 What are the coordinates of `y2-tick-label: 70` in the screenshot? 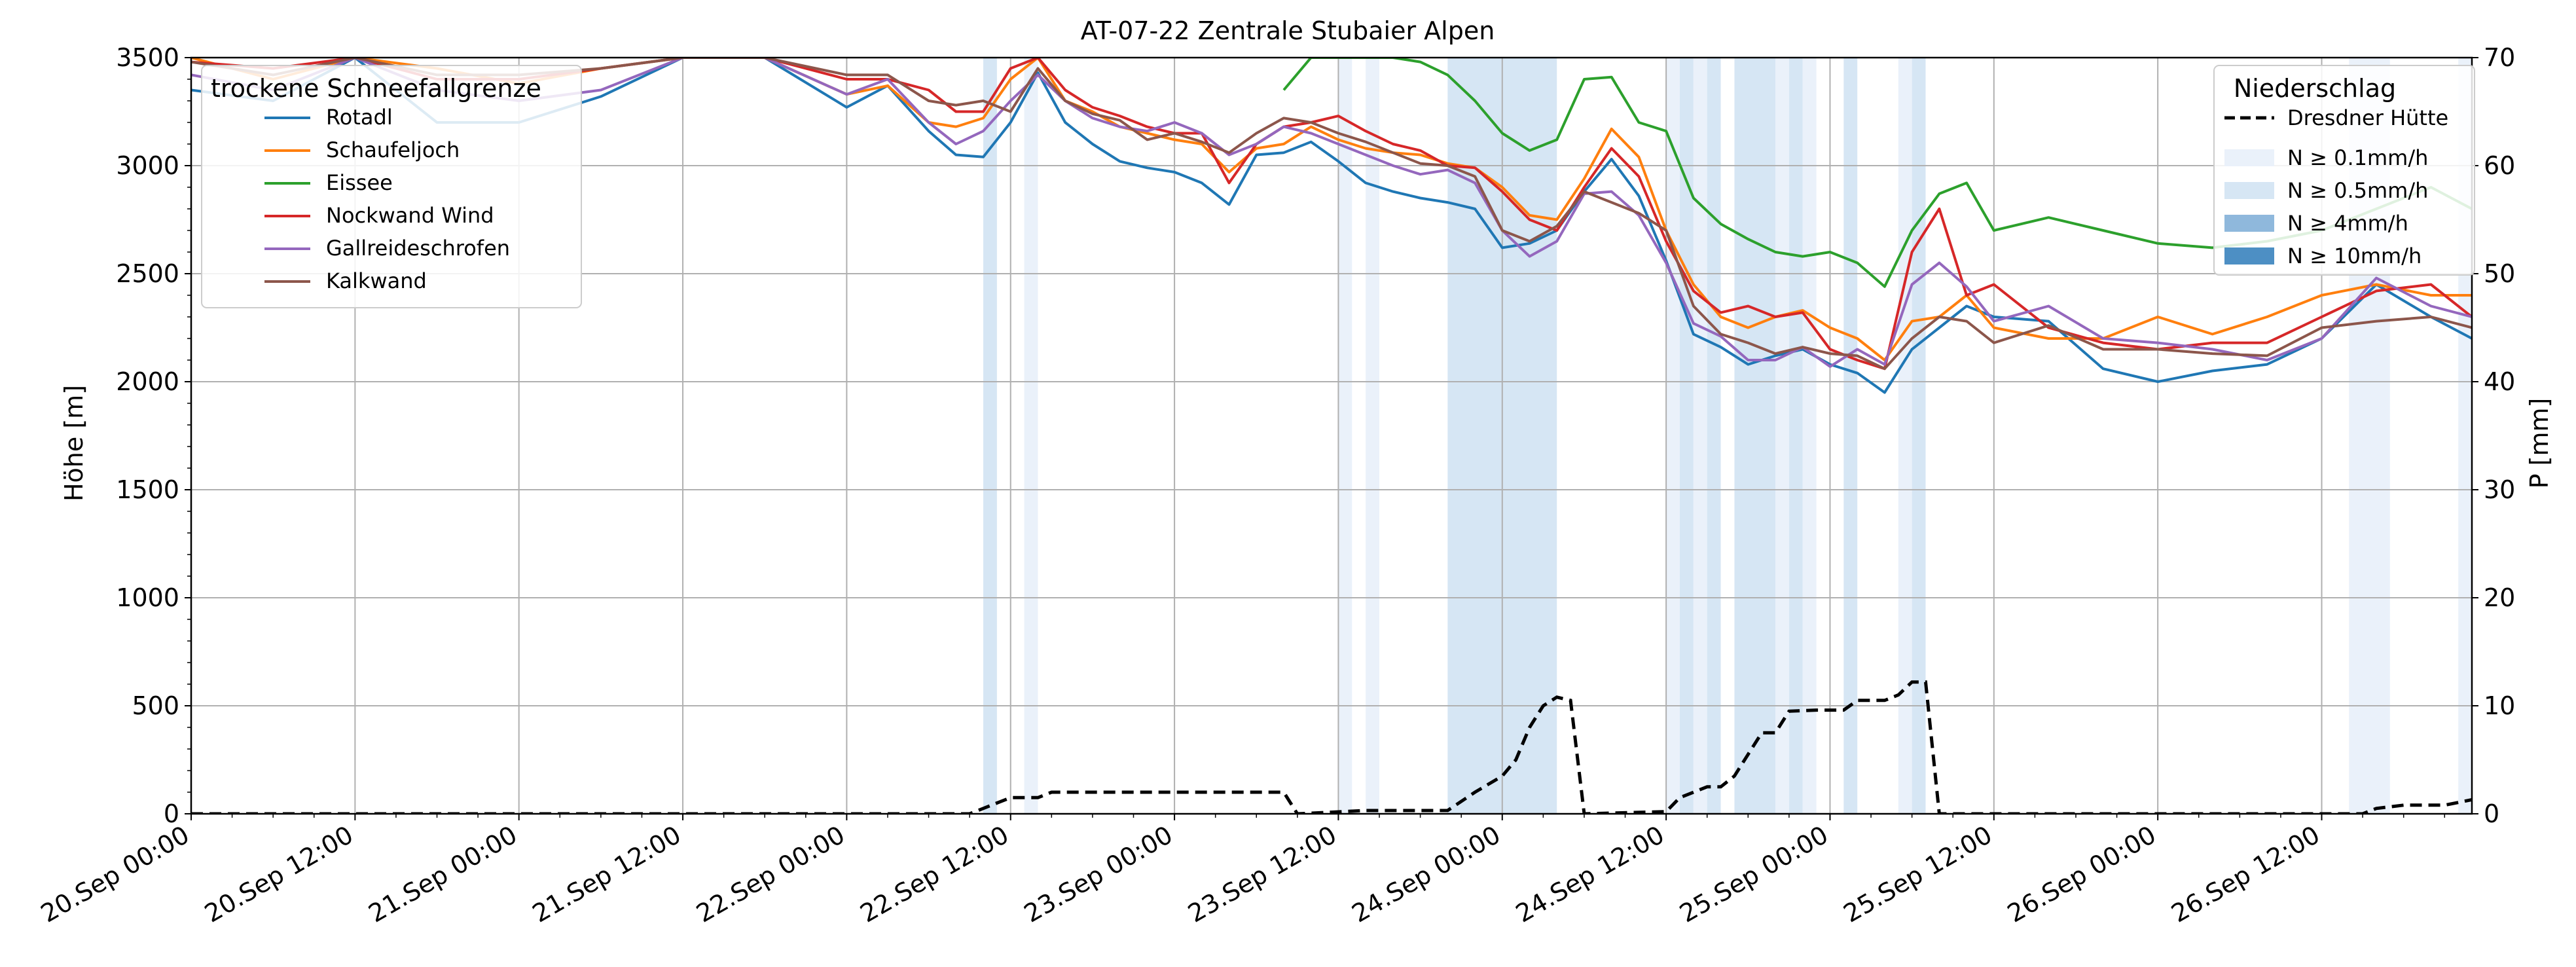 It's located at (2499, 57).